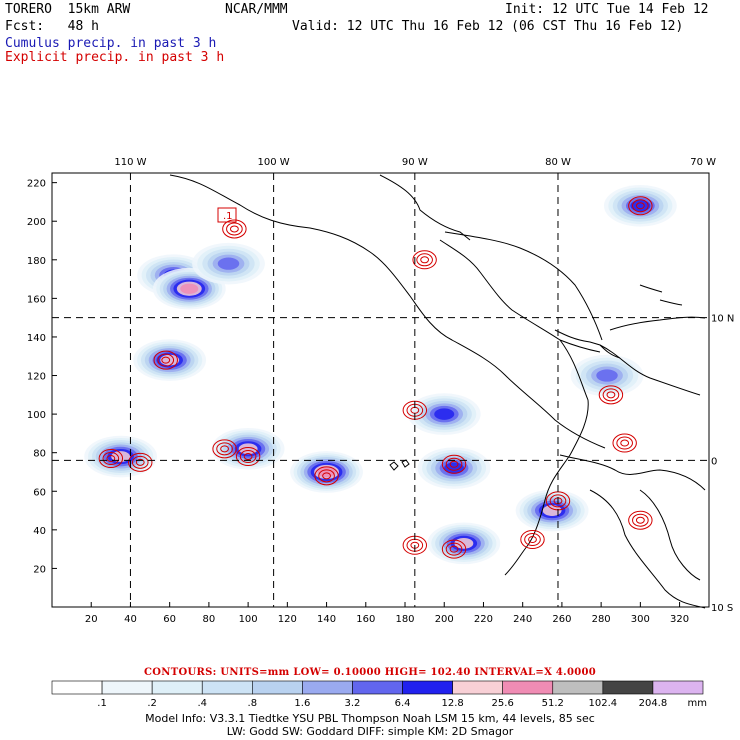 The image size is (740, 740). What do you see at coordinates (444, 414) in the screenshot?
I see `cell-gulf` at bounding box center [444, 414].